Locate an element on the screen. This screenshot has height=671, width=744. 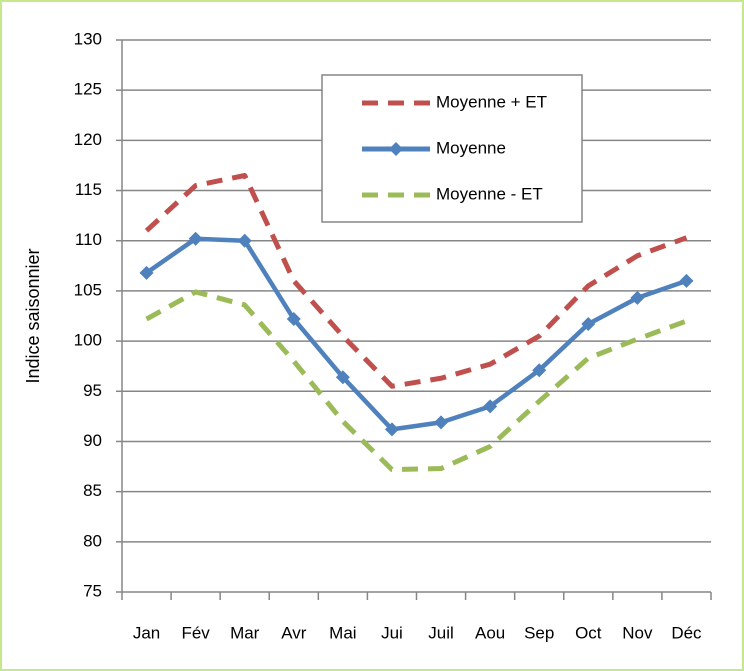
y-tick-label: 110 is located at coordinates (88, 239).